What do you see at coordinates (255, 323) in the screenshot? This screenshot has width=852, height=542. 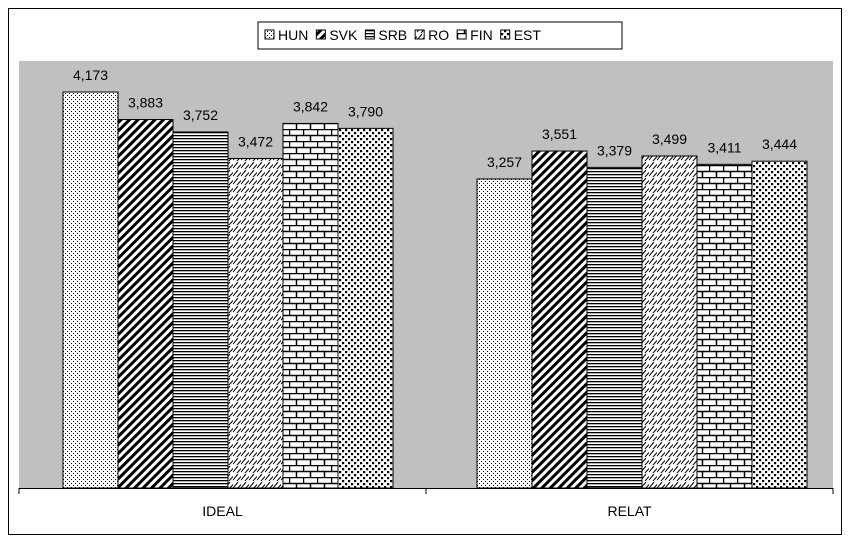 I see `bar-ideal-ro` at bounding box center [255, 323].